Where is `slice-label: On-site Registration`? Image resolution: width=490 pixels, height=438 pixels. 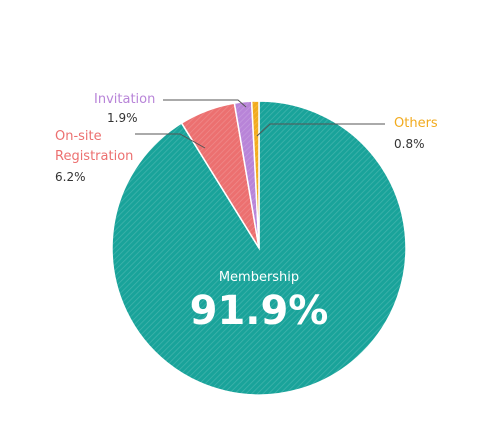 slice-label: On-site Registration is located at coordinates (94, 146).